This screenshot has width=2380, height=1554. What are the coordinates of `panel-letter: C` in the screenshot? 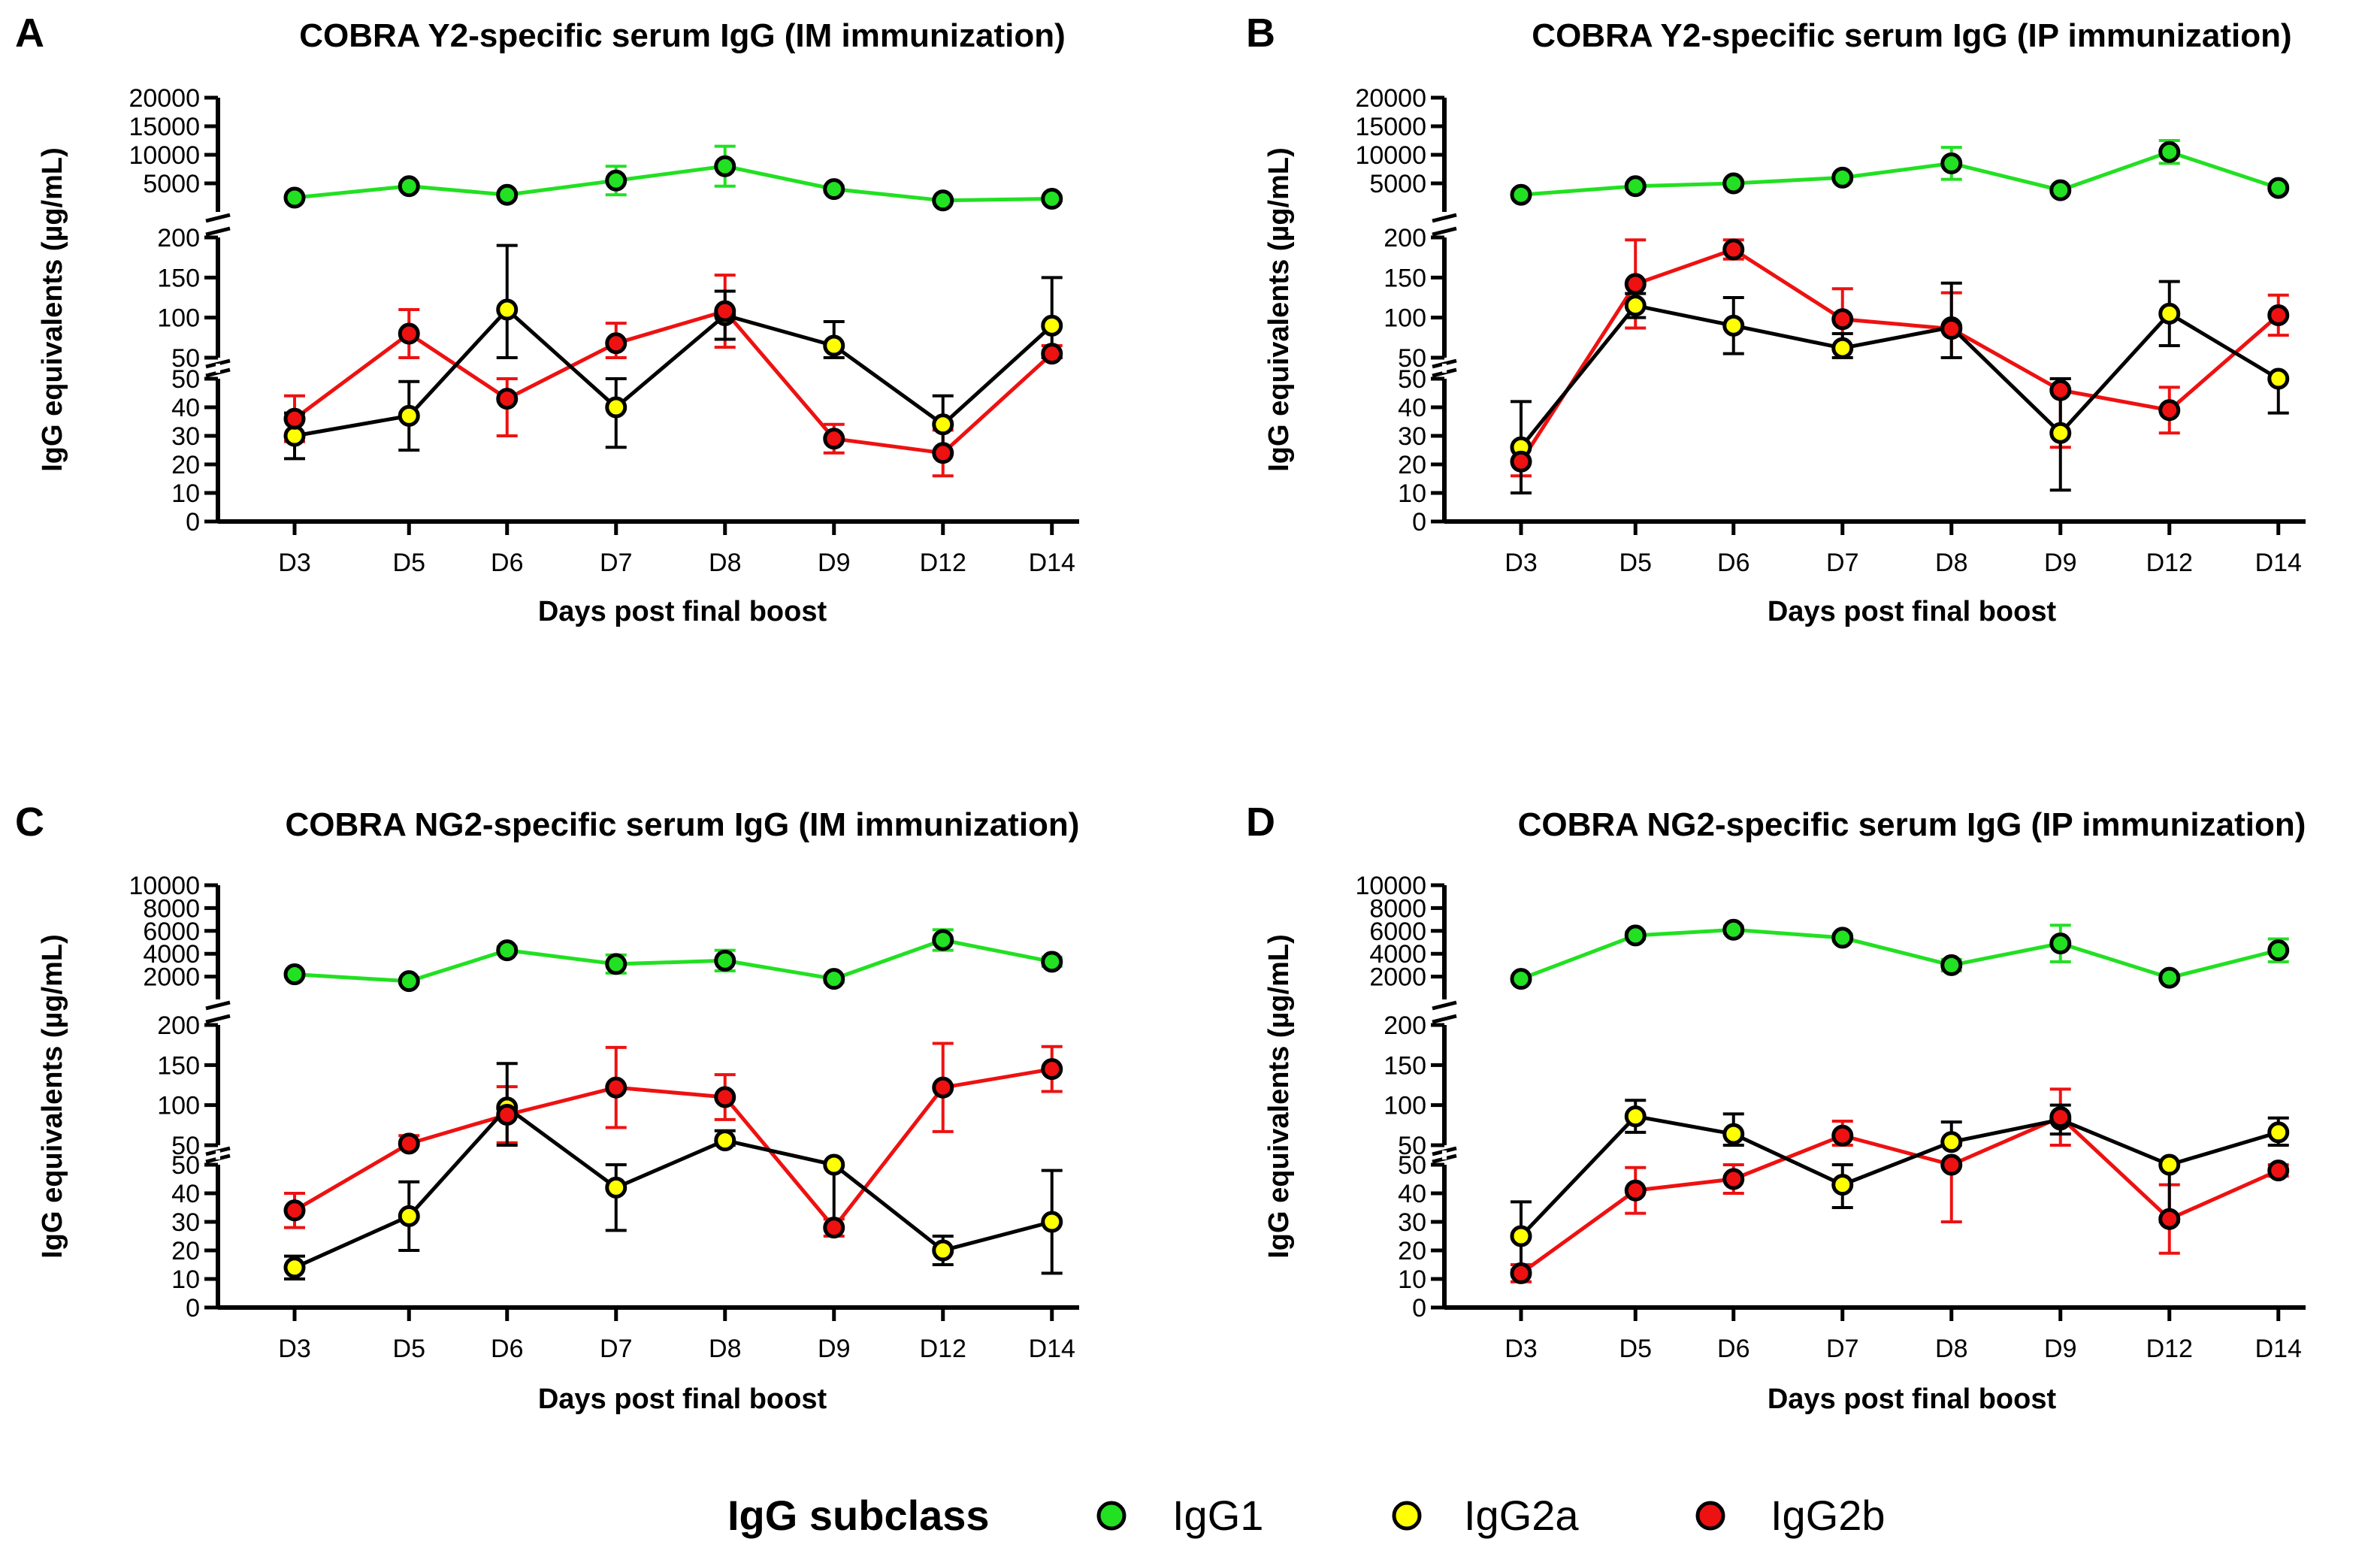 It's located at (29, 822).